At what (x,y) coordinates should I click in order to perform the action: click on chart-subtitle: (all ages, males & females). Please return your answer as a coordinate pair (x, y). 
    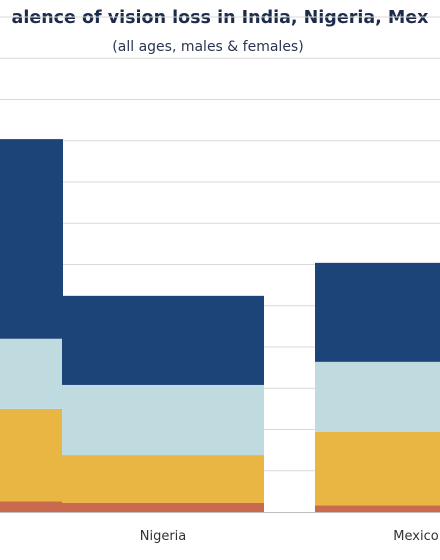
    Looking at the image, I should click on (220, 47).